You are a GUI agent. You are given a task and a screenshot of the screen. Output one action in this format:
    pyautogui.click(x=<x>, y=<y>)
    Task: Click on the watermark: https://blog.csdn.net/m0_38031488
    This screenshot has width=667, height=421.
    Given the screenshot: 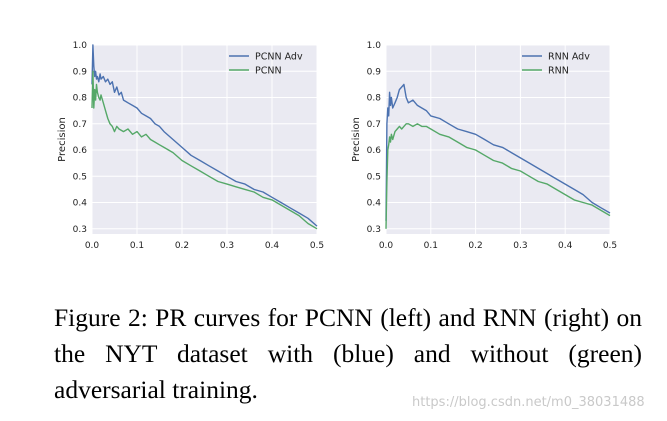 What is the action you would take?
    pyautogui.click(x=528, y=402)
    